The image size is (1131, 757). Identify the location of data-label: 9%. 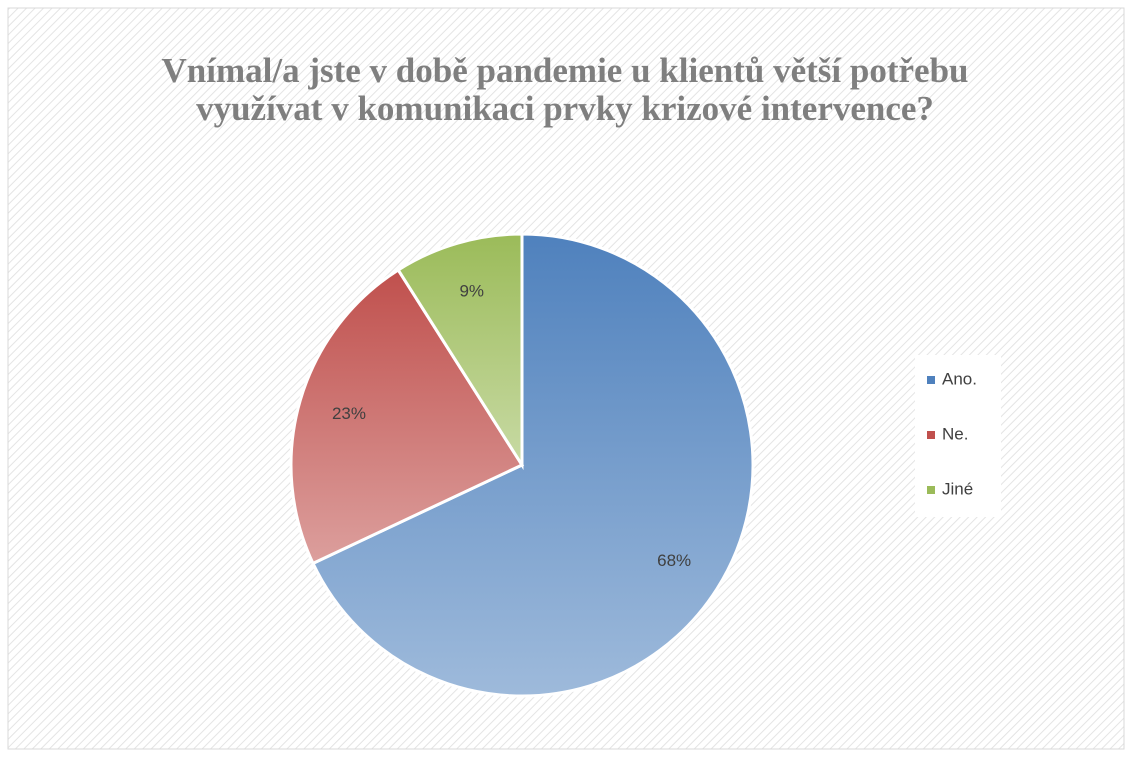
(471, 290).